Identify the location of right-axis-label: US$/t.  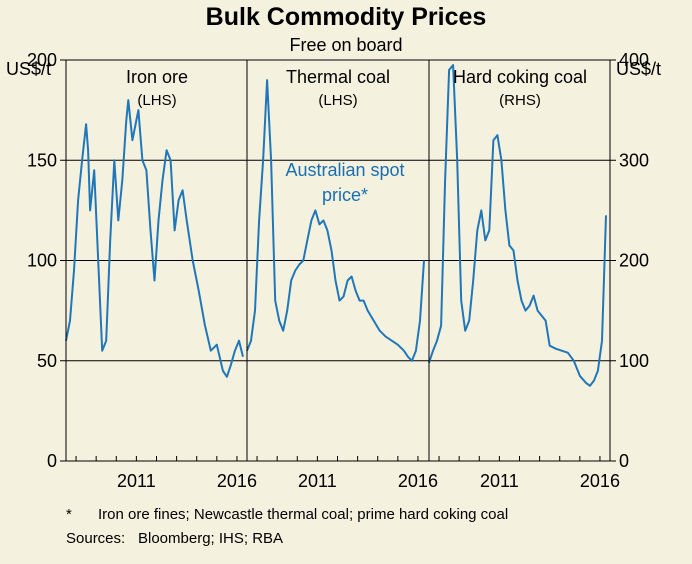
(638, 69).